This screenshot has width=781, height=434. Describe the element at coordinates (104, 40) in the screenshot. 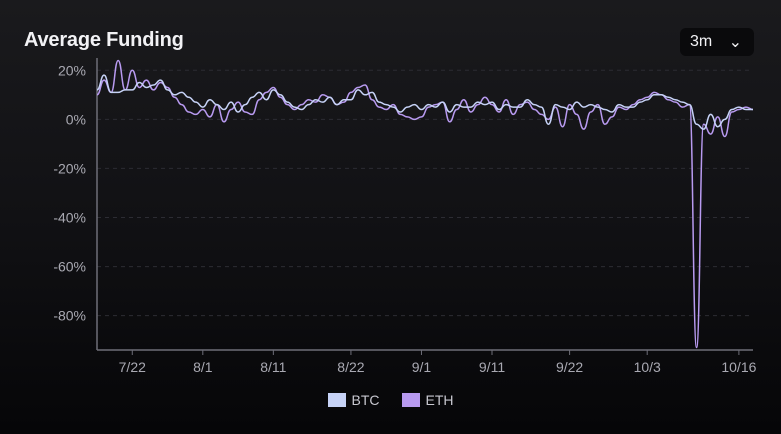

I see `chart-title: Average Funding` at that location.